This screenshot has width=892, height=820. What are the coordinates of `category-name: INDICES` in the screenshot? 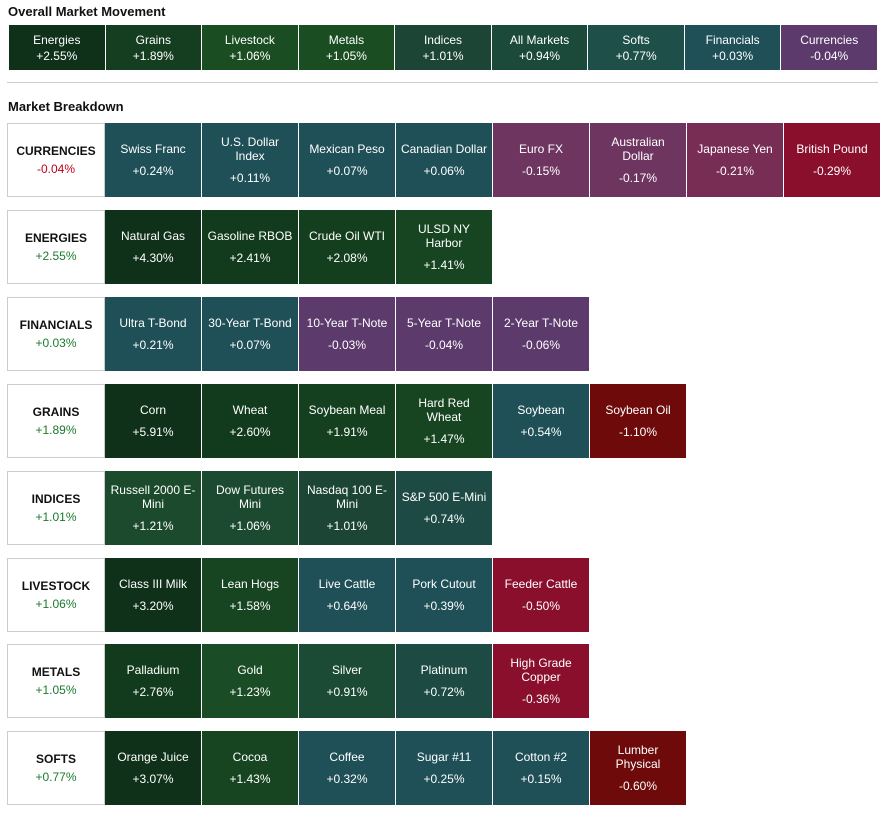 It's located at (56, 498).